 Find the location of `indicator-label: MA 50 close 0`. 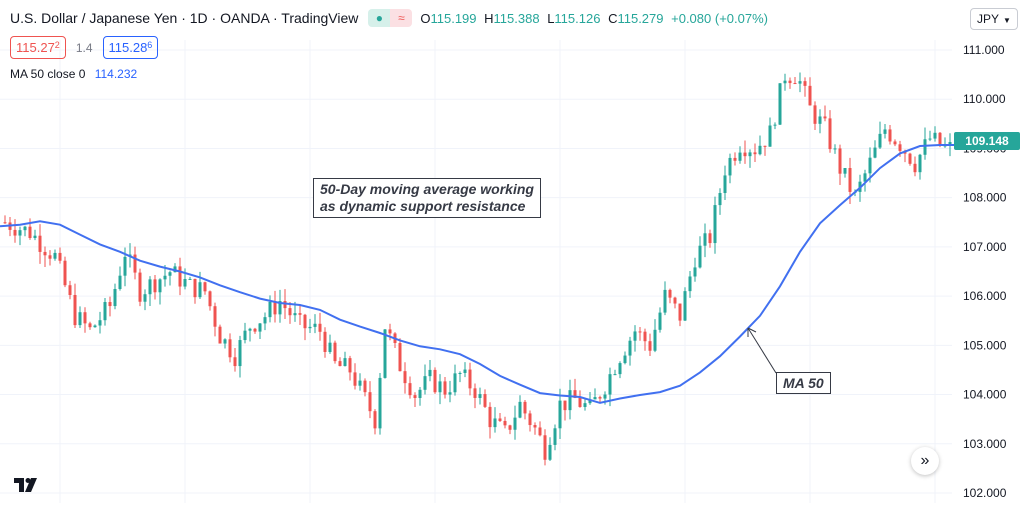

indicator-label: MA 50 close 0 is located at coordinates (48, 74).